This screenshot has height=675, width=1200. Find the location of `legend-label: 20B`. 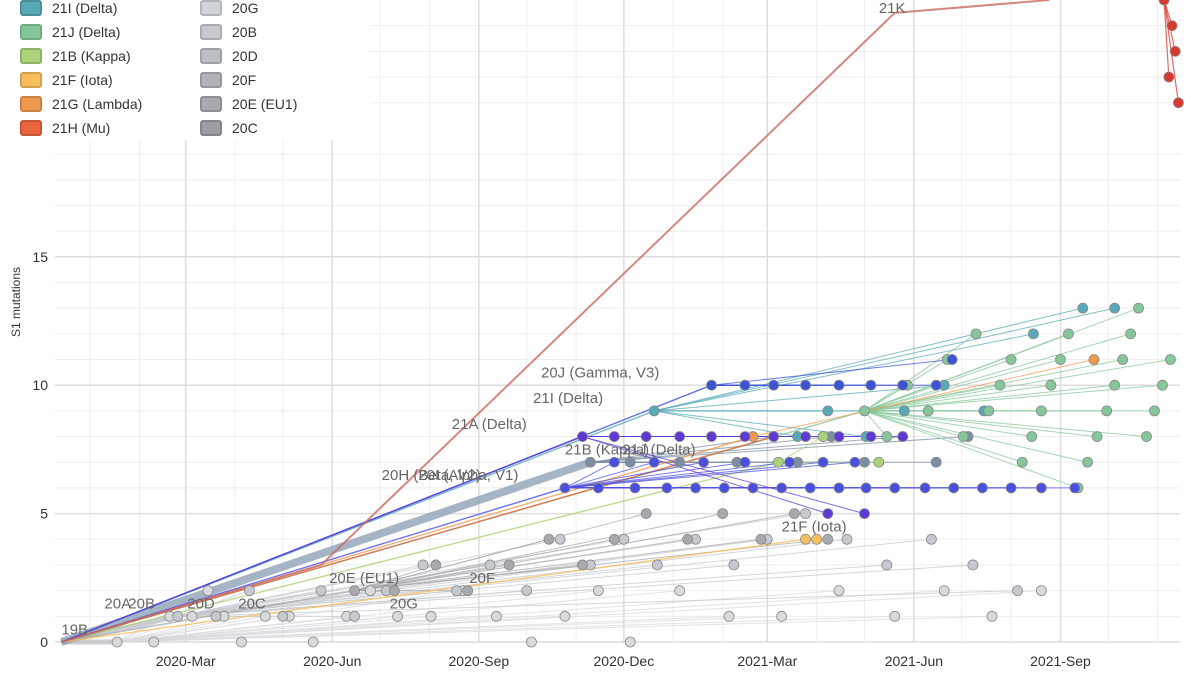

legend-label: 20B is located at coordinates (244, 32).